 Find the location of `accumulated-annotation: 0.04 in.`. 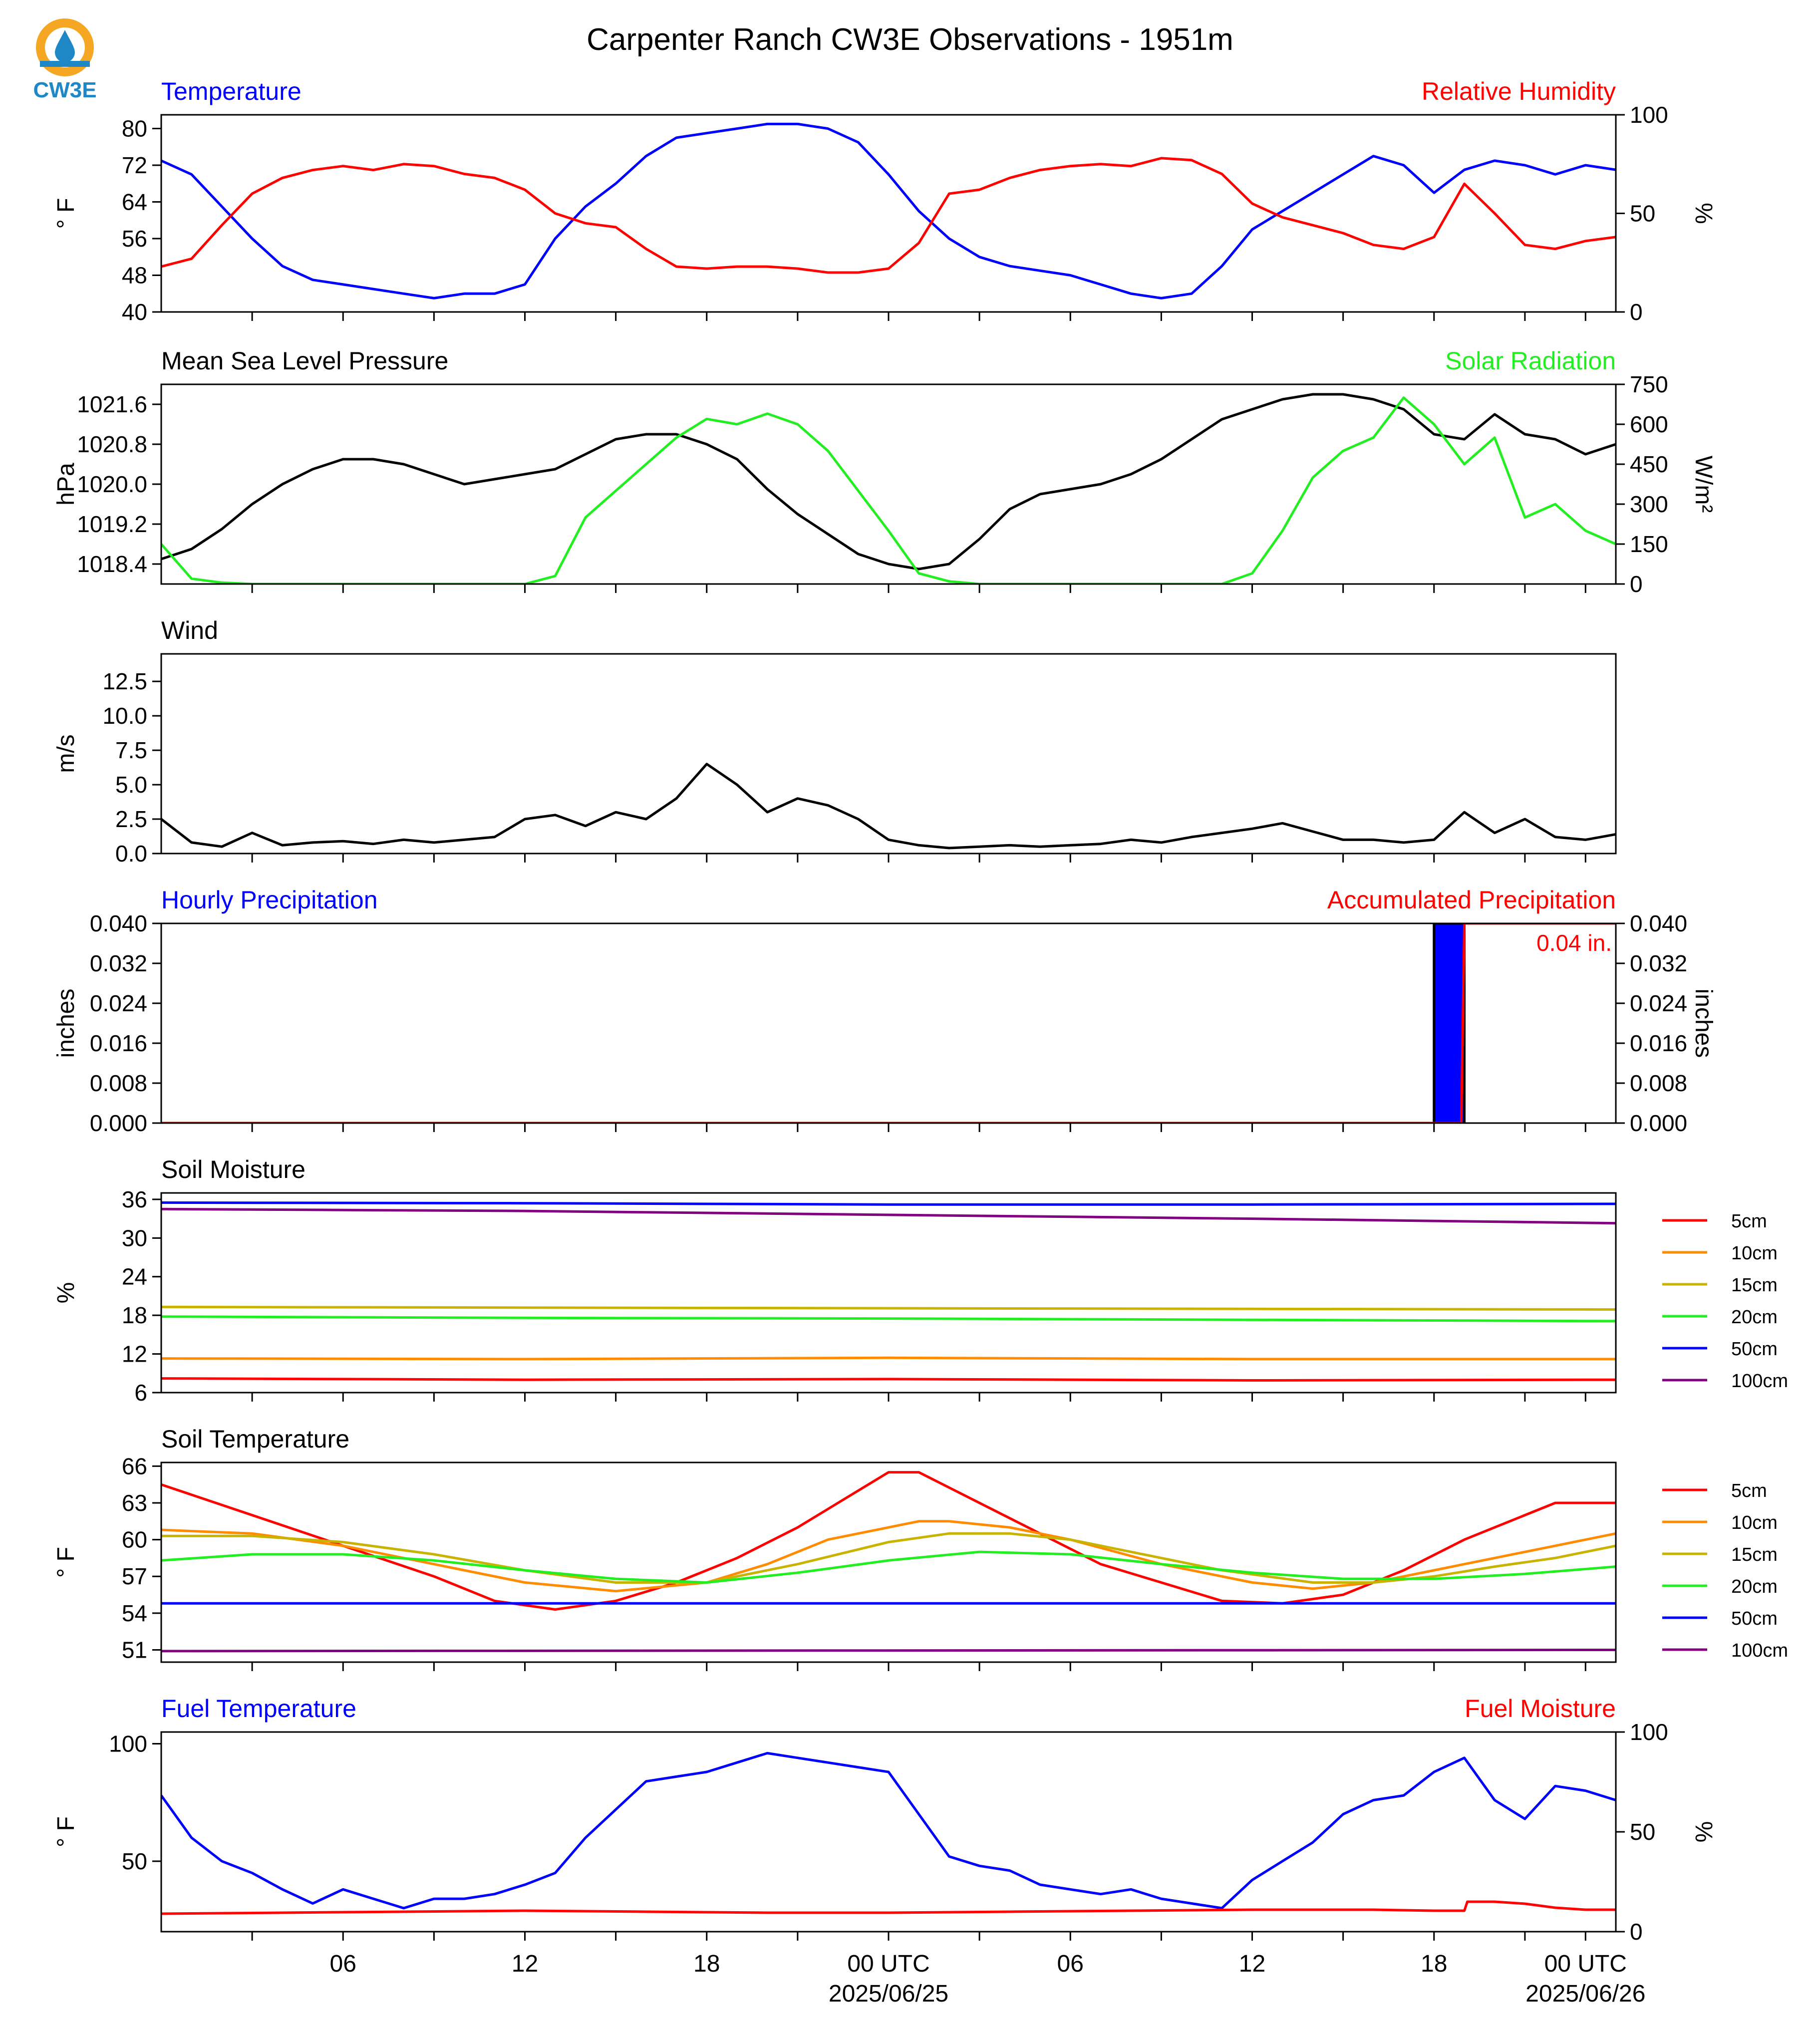

accumulated-annotation: 0.04 in. is located at coordinates (1574, 943).